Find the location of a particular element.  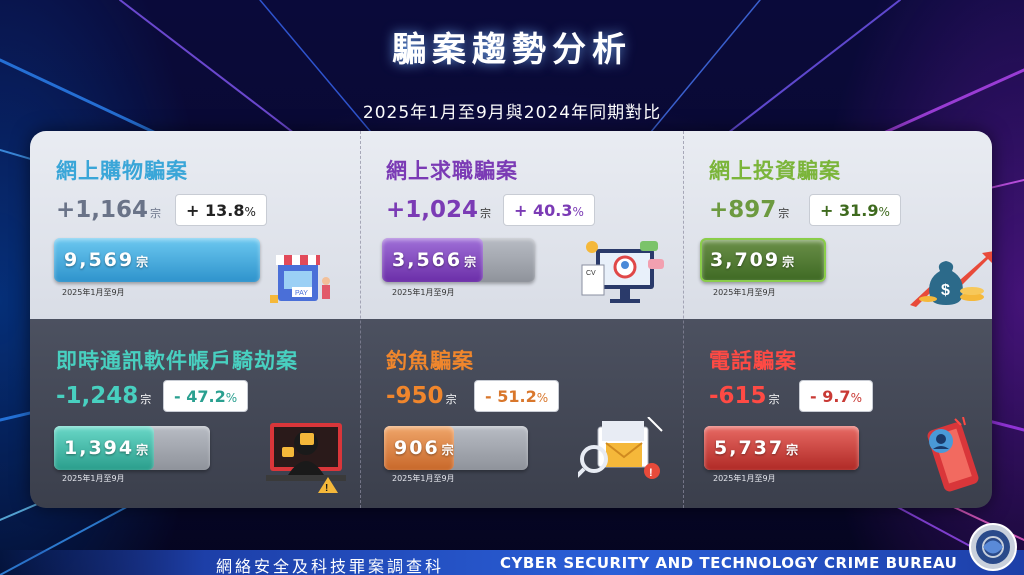

yoy-change: +1,164 宗 is located at coordinates (108, 210).